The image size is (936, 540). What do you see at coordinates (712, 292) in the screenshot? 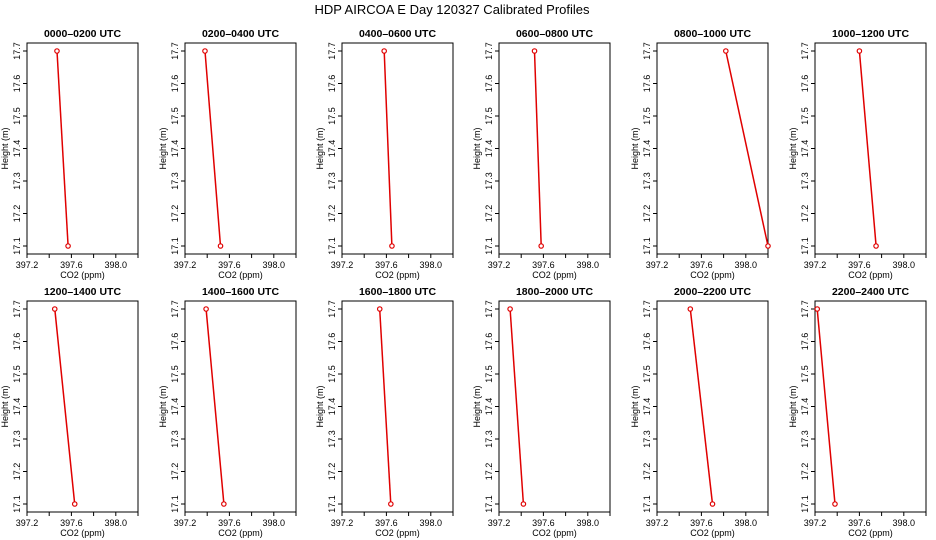
I see `panel-title: 2000–2200 UTC` at bounding box center [712, 292].